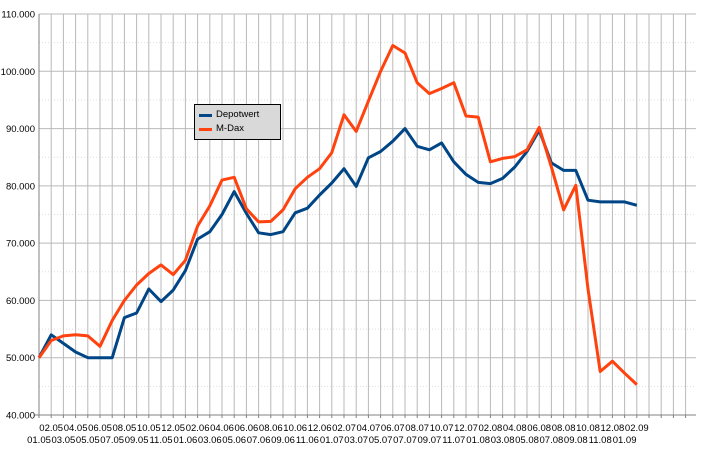 The image size is (702, 458). What do you see at coordinates (88, 440) in the screenshot?
I see `x-tick-label: 05.05` at bounding box center [88, 440].